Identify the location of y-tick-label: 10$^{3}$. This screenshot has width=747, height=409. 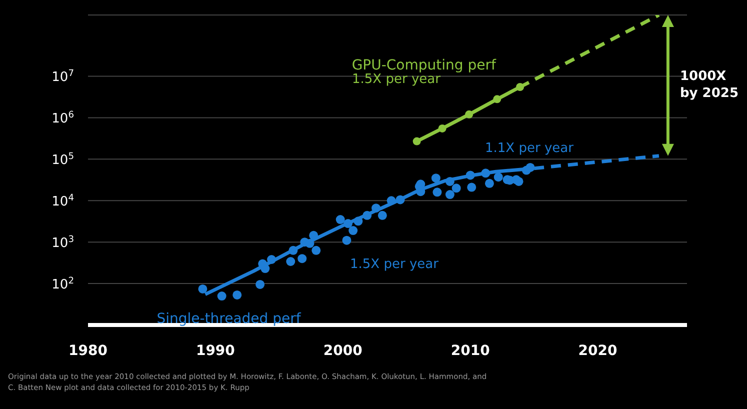
(63, 243).